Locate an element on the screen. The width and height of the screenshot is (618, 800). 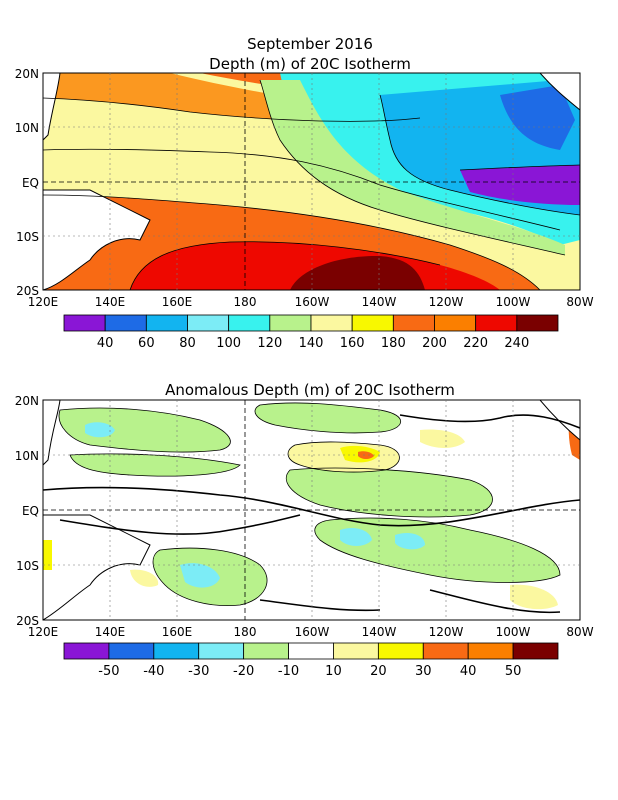
y-label-eq: EQ is located at coordinates (30, 183).